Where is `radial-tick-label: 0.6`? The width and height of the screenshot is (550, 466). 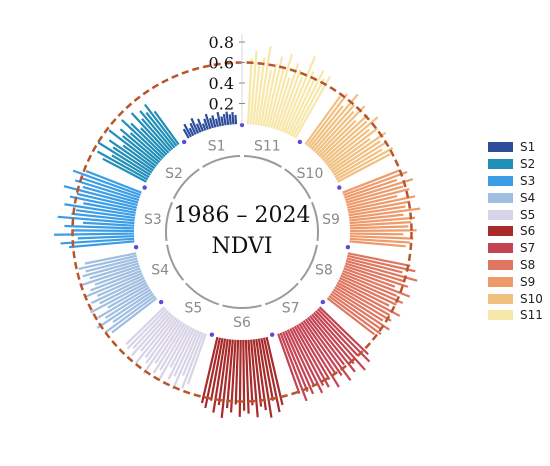 radial-tick-label: 0.6 is located at coordinates (221, 63).